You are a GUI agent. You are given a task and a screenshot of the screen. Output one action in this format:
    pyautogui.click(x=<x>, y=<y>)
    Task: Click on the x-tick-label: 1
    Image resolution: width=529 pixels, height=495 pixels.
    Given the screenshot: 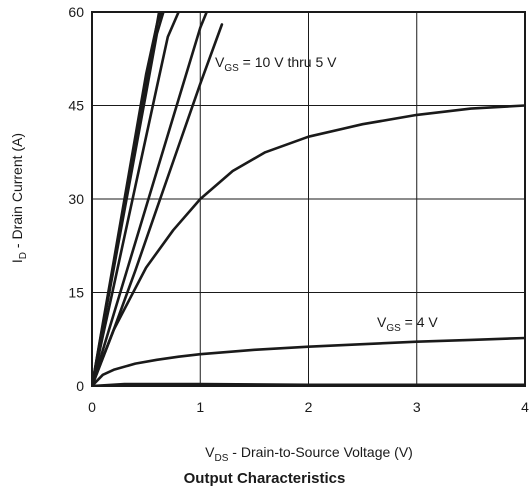 What is the action you would take?
    pyautogui.click(x=200, y=407)
    